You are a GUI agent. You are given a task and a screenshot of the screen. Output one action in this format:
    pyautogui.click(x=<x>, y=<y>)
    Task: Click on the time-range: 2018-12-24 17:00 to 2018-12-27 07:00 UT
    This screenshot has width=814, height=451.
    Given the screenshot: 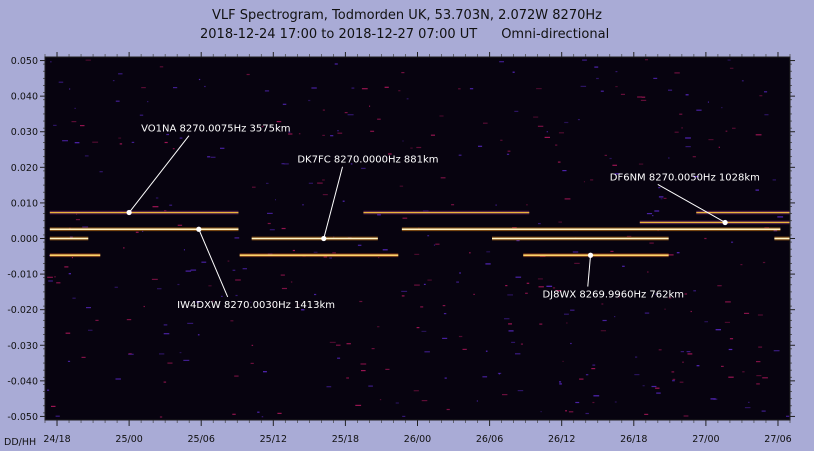 What is the action you would take?
    pyautogui.click(x=339, y=34)
    